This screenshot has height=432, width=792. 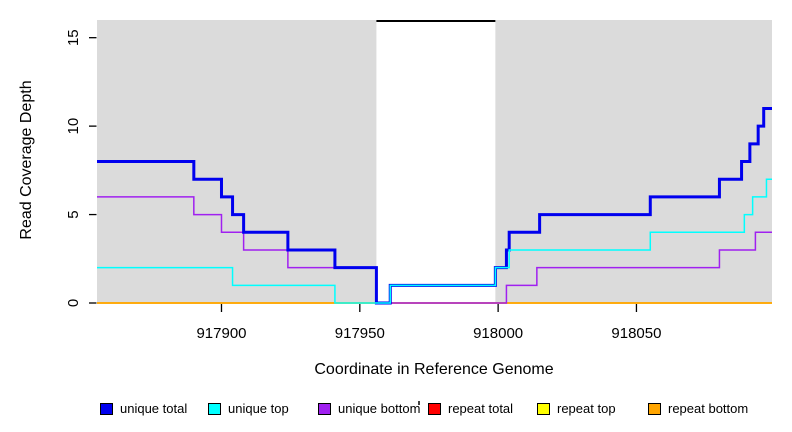 I want to click on legend-item-repeat-top: repeat top, so click(x=576, y=409).